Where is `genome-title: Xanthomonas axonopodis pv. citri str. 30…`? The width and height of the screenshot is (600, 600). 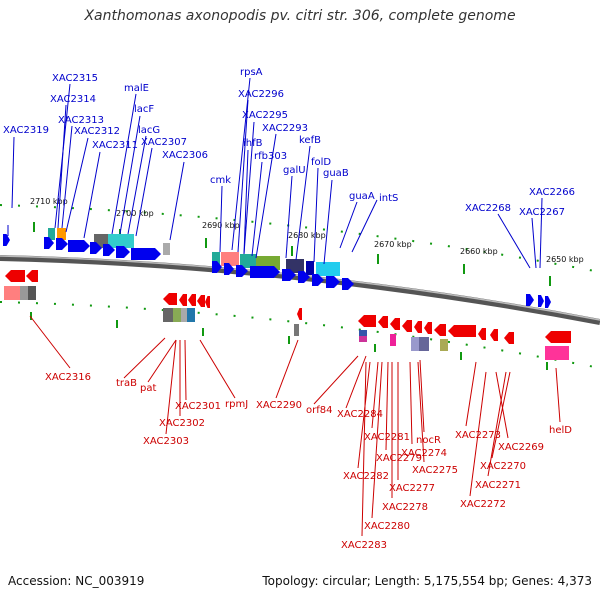
genome-title: Xanthomonas axonopodis pv. citri str. 30… is located at coordinates (300, 16).